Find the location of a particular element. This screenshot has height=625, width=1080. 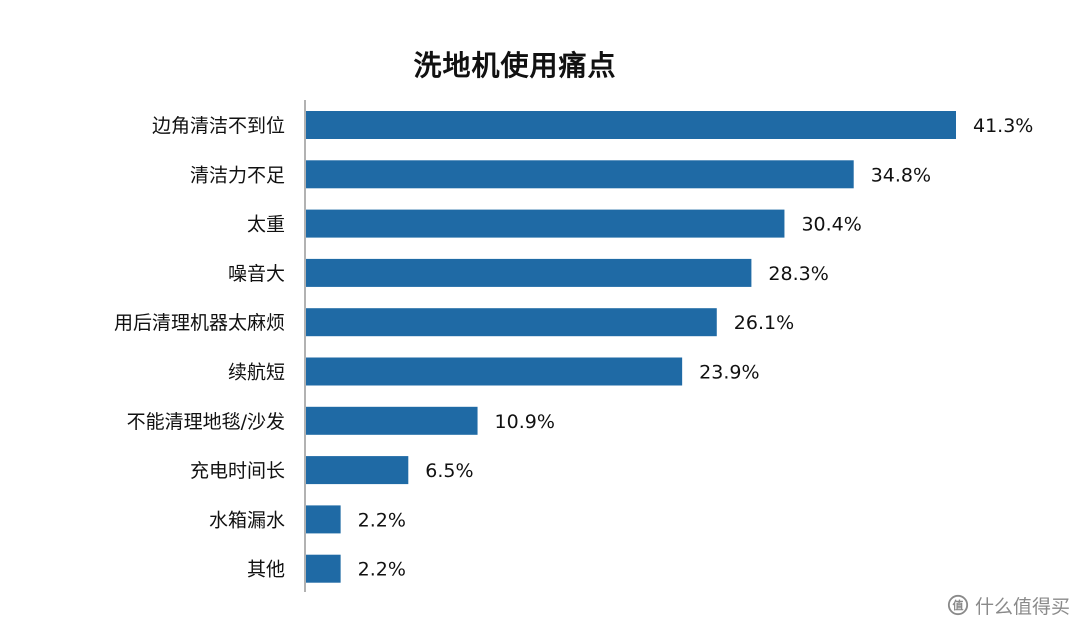

zhi-logo-icon: 值 is located at coordinates (958, 605).